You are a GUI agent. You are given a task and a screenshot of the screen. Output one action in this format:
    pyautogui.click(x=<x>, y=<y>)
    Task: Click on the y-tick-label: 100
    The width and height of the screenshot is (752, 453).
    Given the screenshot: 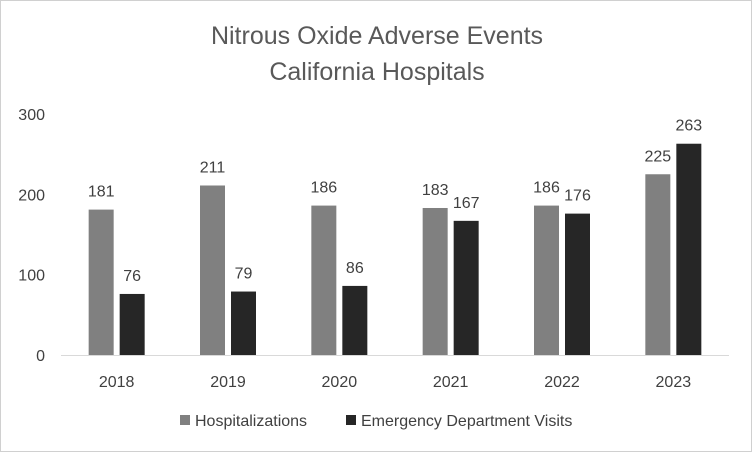 What is the action you would take?
    pyautogui.click(x=31, y=276)
    